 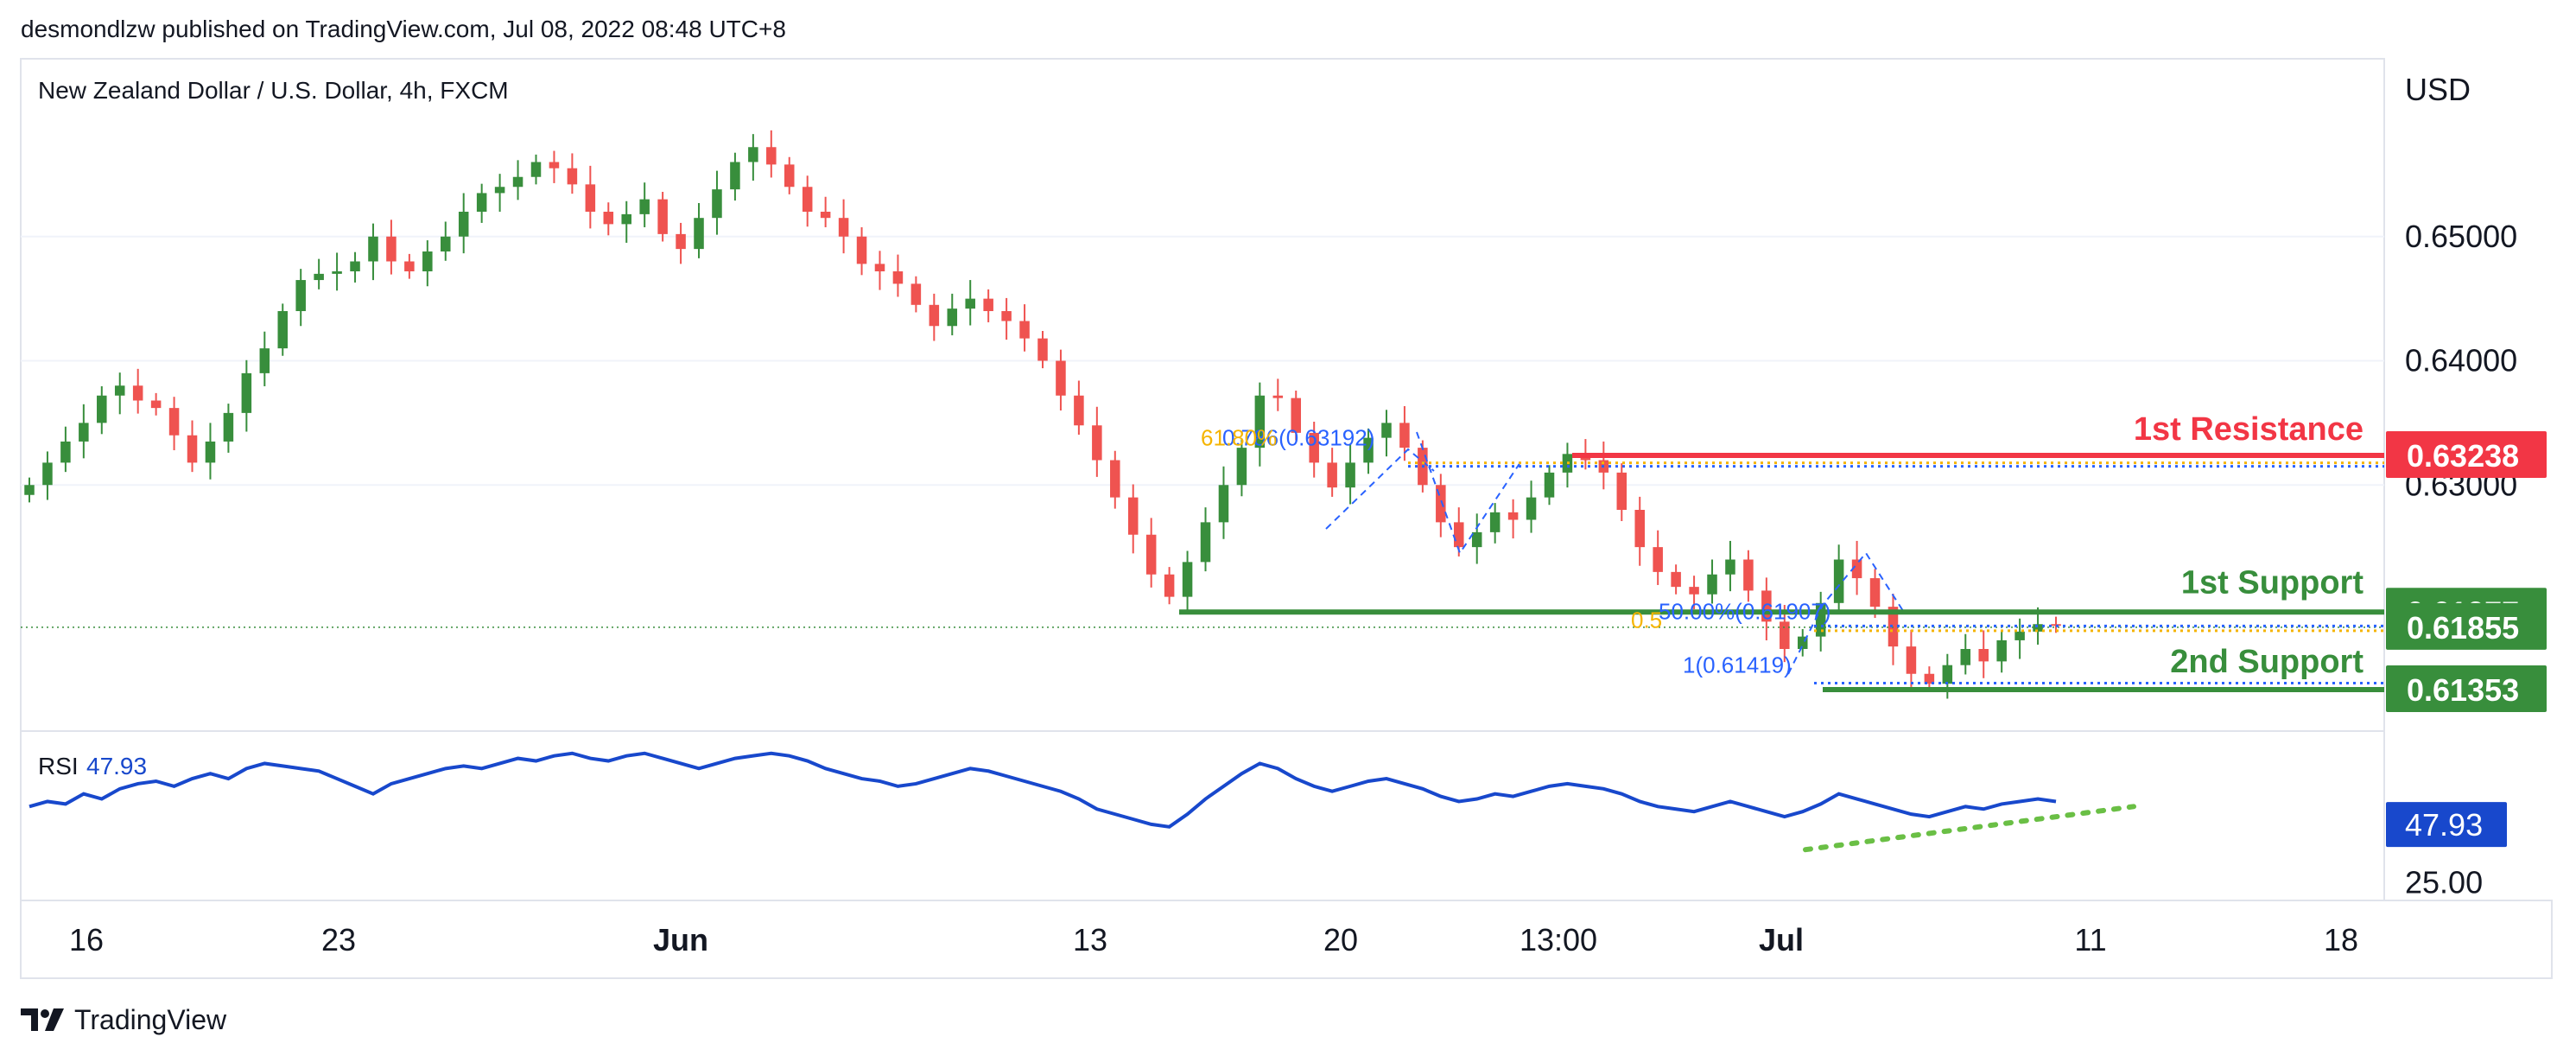 I want to click on time-tick-label: 16, so click(x=86, y=939).